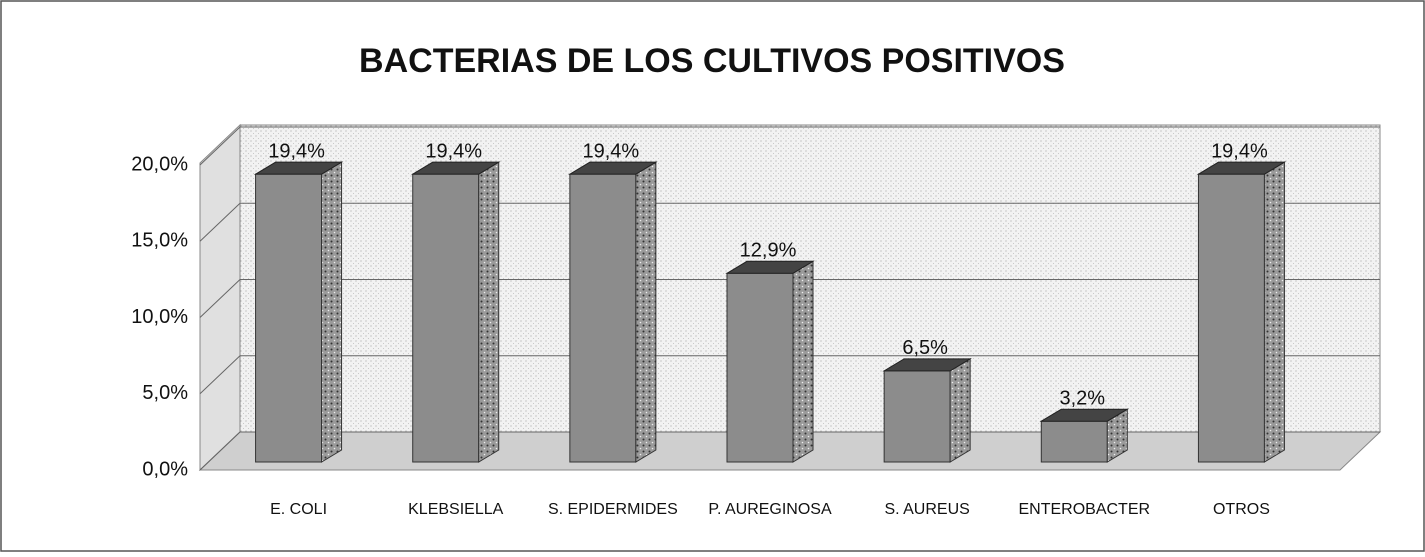  I want to click on y-tick-label: 20,0%, so click(159, 164).